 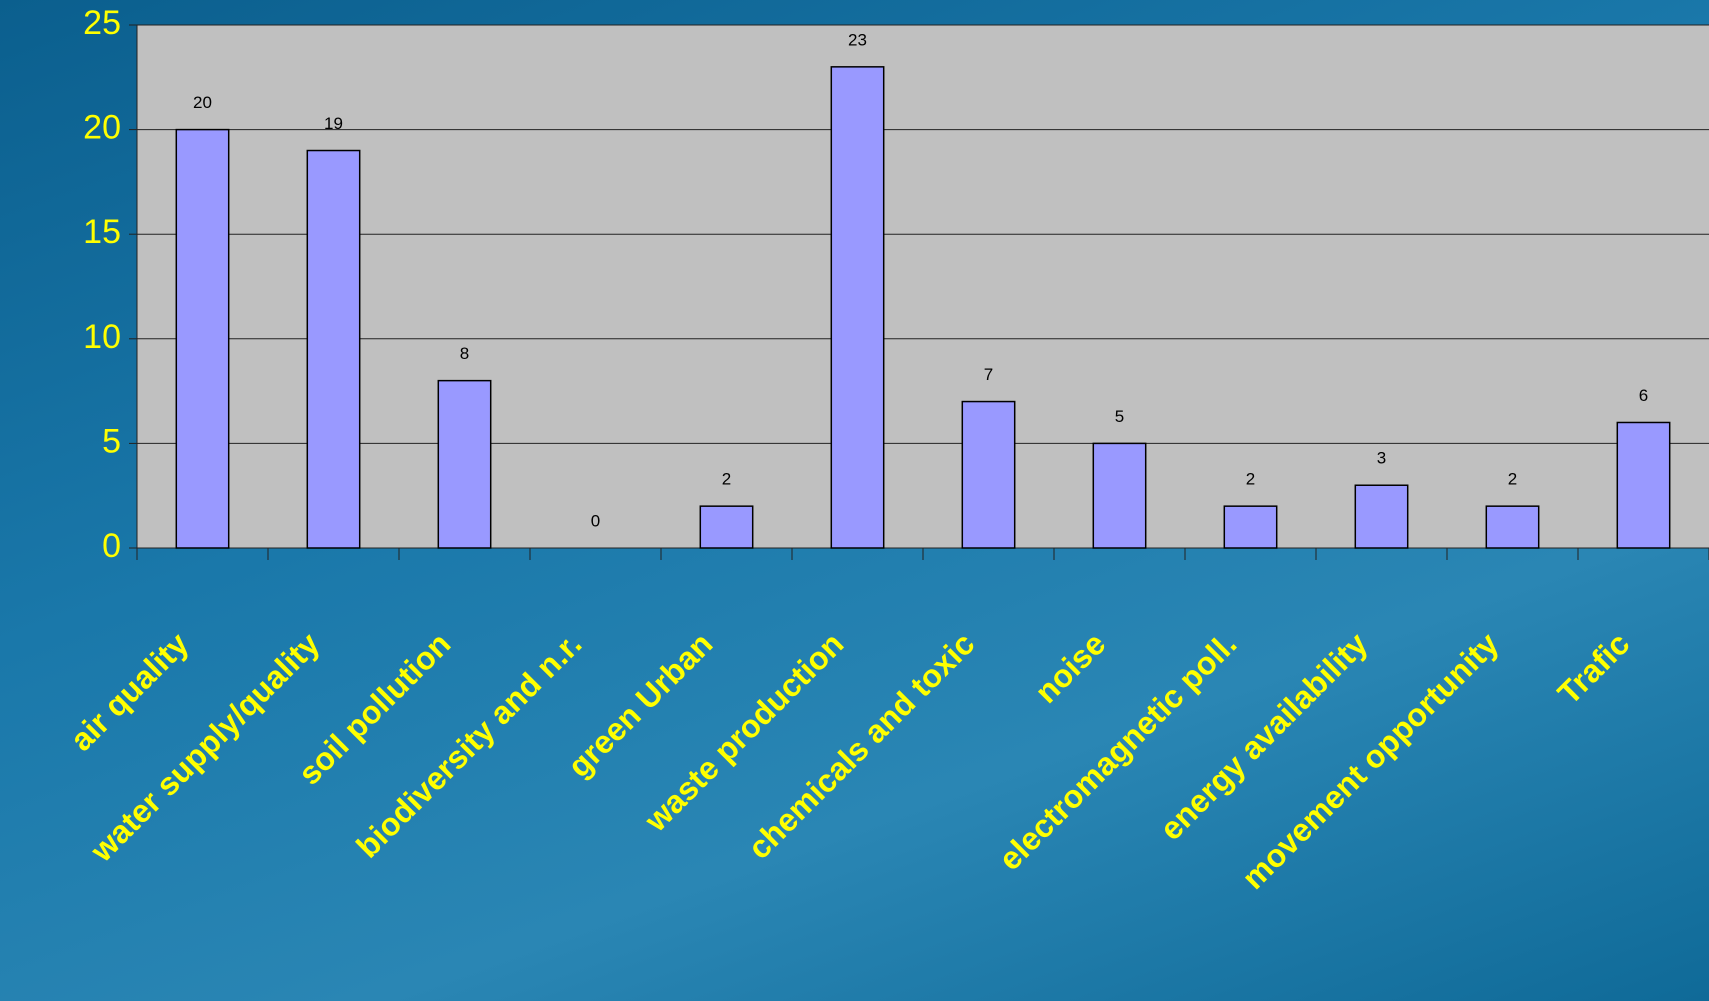 I want to click on x-tick-label: biodiversity and n.r., so click(x=468, y=744).